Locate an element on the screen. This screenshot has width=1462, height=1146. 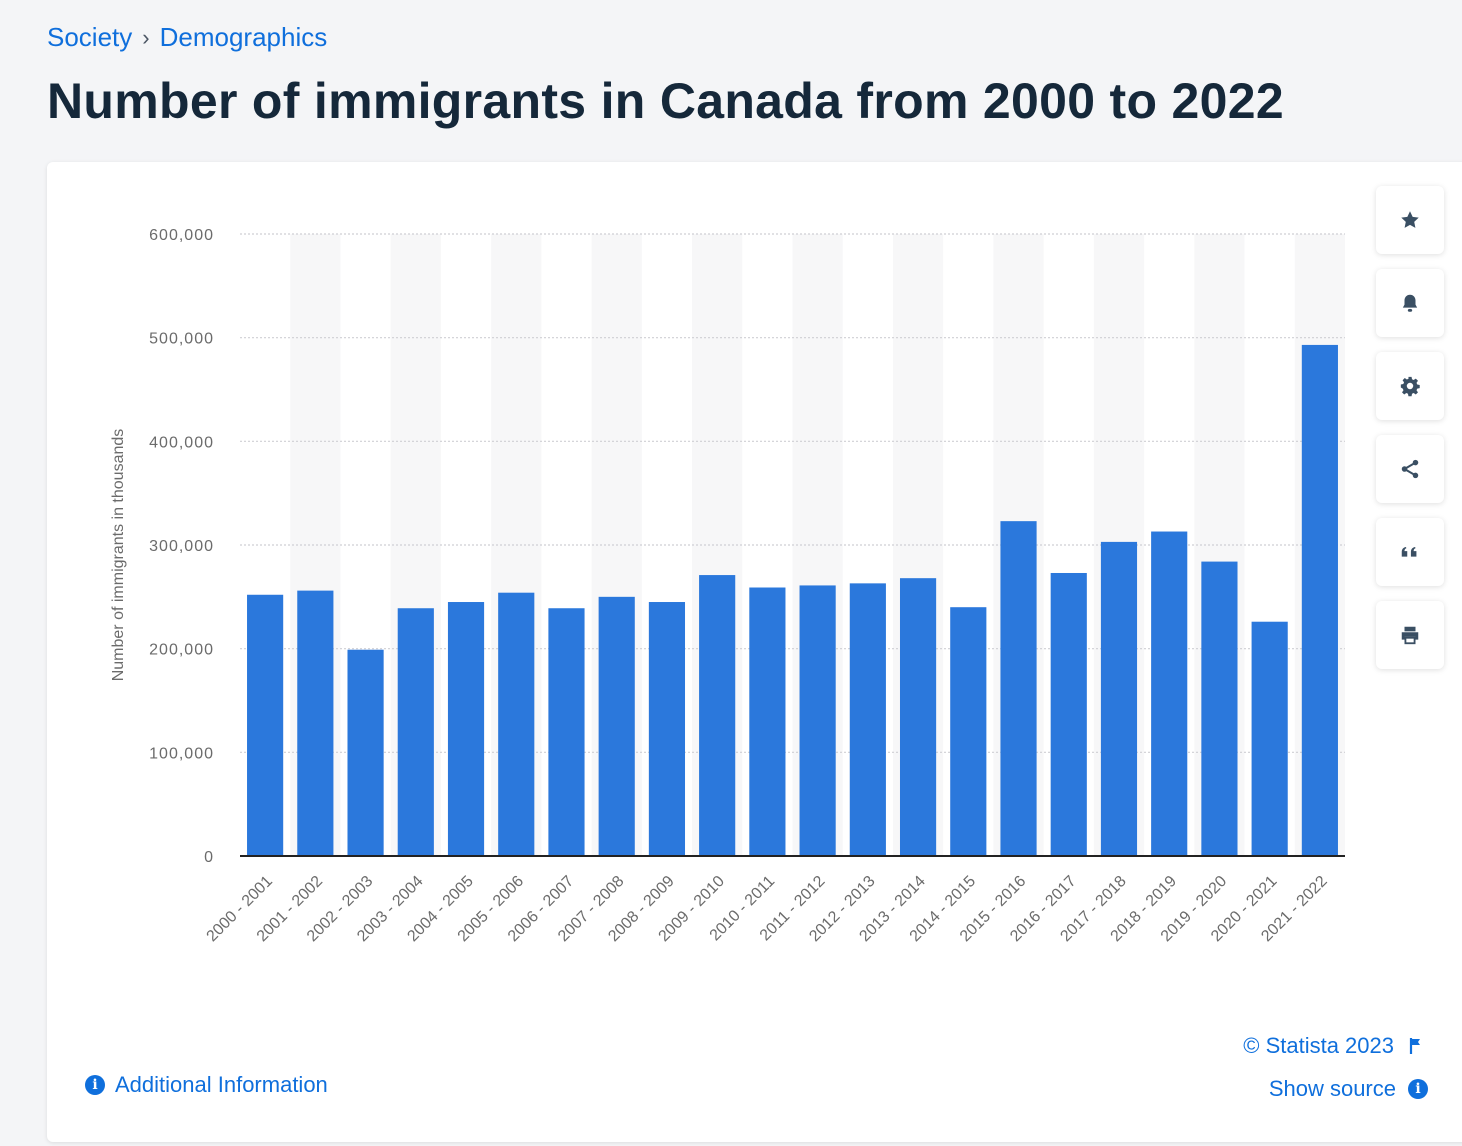
y-tick-label: 100,000 is located at coordinates (181, 753).